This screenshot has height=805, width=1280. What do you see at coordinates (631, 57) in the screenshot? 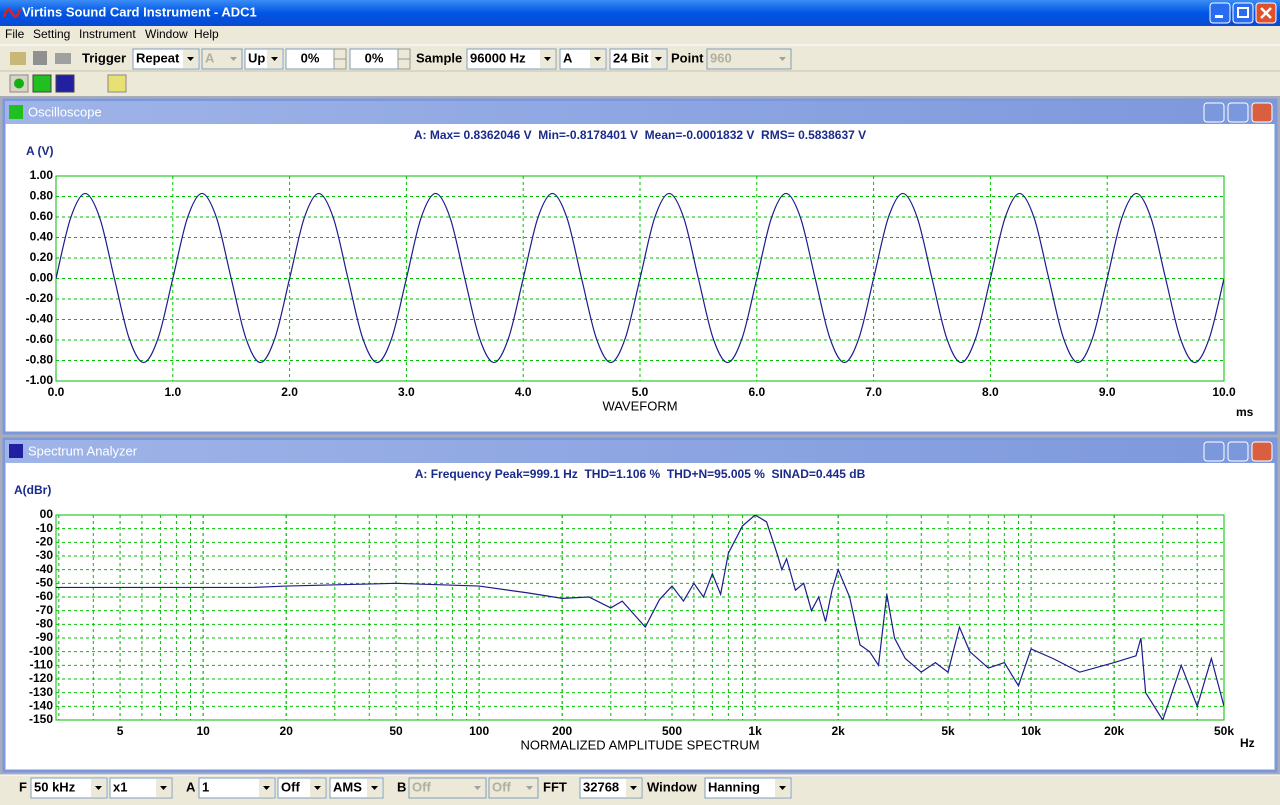
I see `value: 24 Bit` at bounding box center [631, 57].